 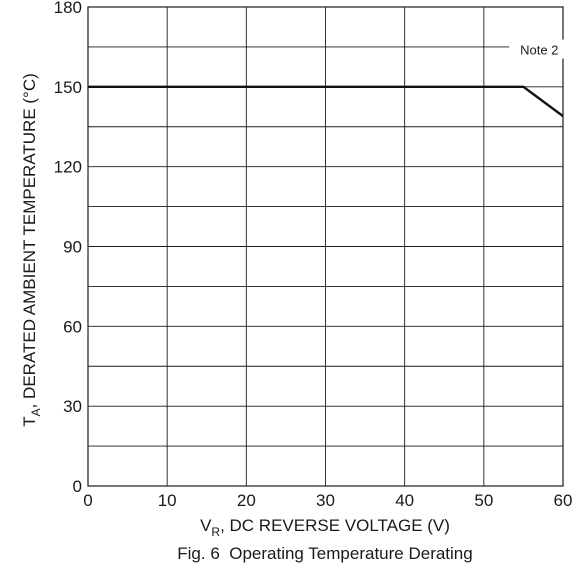 What do you see at coordinates (167, 500) in the screenshot?
I see `x-tick-label: 10` at bounding box center [167, 500].